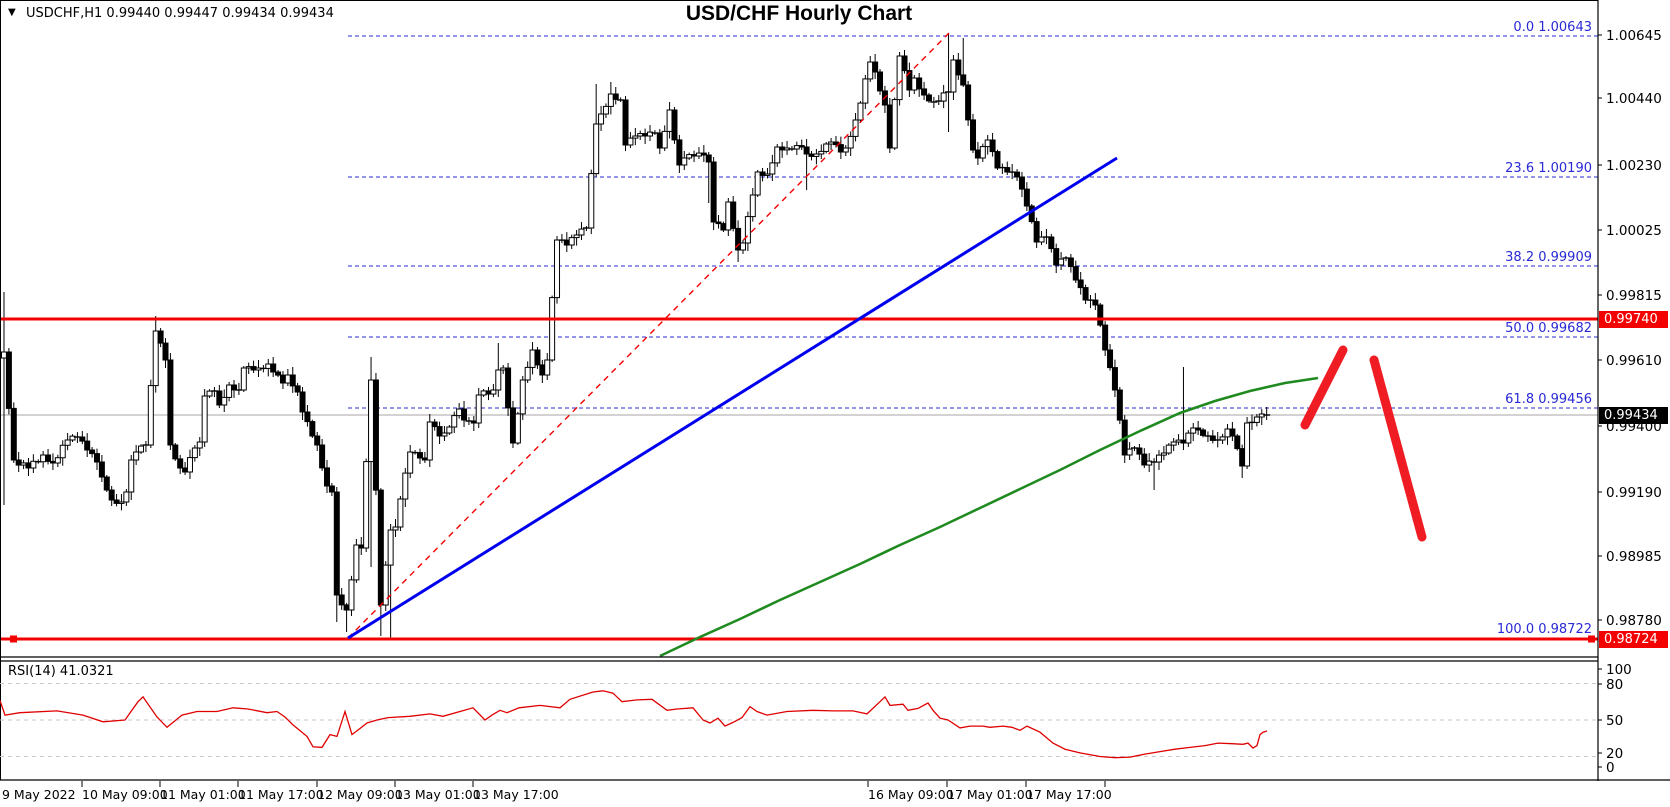 The width and height of the screenshot is (1670, 807). What do you see at coordinates (1548, 168) in the screenshot?
I see `fib-level-label: 23.6 1.00190` at bounding box center [1548, 168].